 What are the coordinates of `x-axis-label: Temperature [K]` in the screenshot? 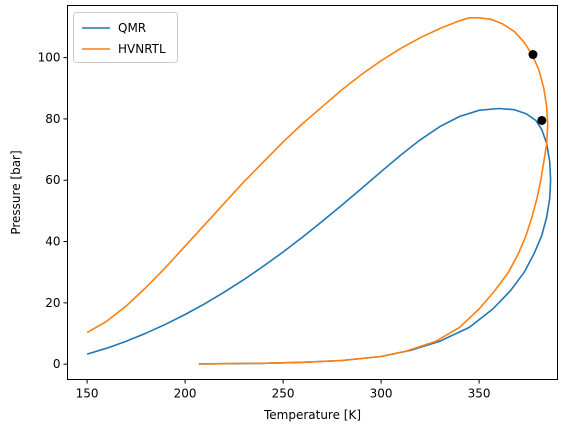 It's located at (312, 415).